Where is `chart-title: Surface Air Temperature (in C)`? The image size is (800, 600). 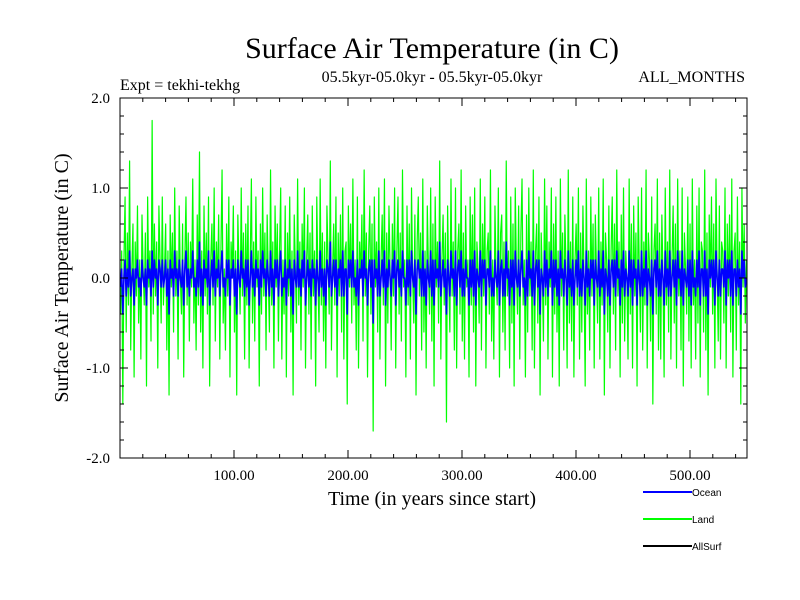
chart-title: Surface Air Temperature (in C) is located at coordinates (432, 48).